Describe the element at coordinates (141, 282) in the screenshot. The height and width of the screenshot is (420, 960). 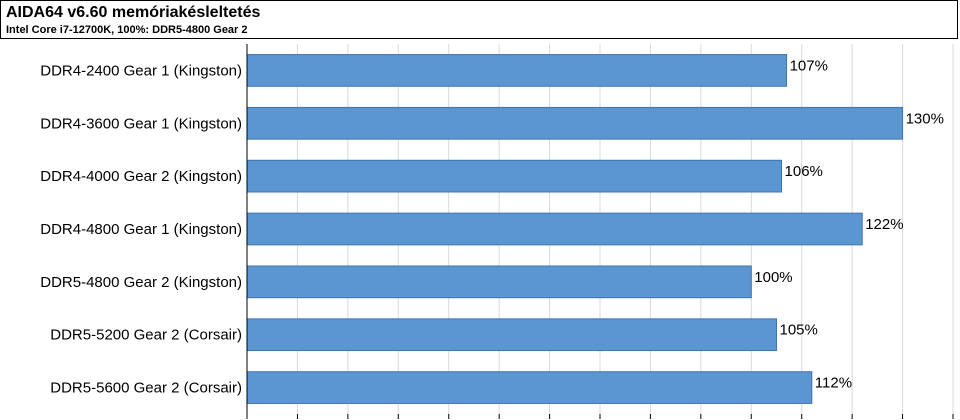
I see `category-label: DDR5-4800 Gear 2 (Kingston)` at that location.